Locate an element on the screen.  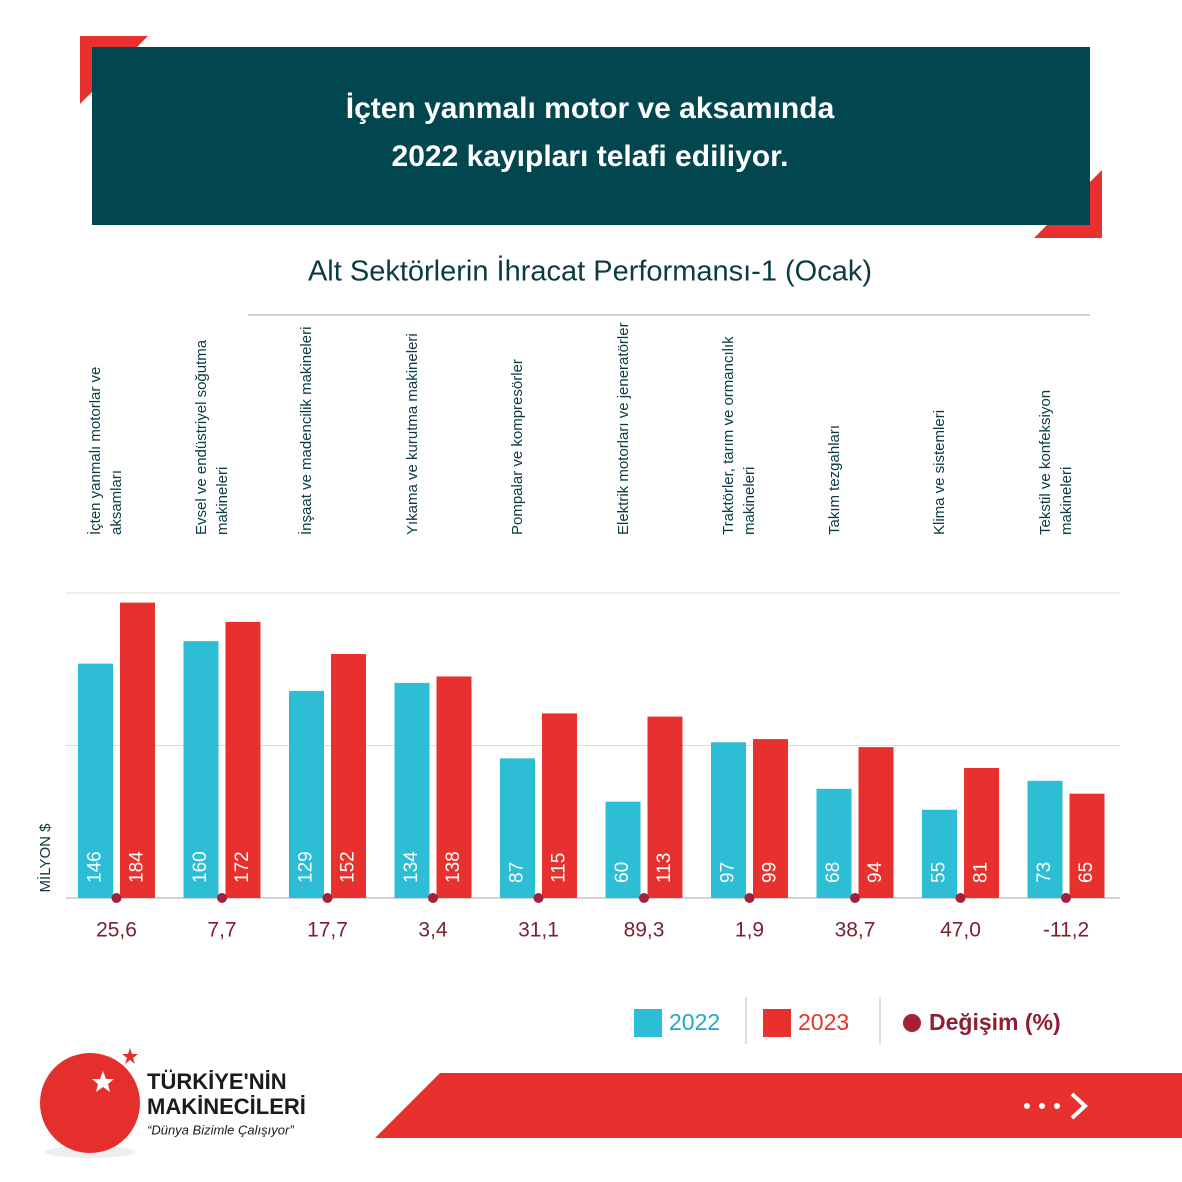
header-box is located at coordinates (591, 136).